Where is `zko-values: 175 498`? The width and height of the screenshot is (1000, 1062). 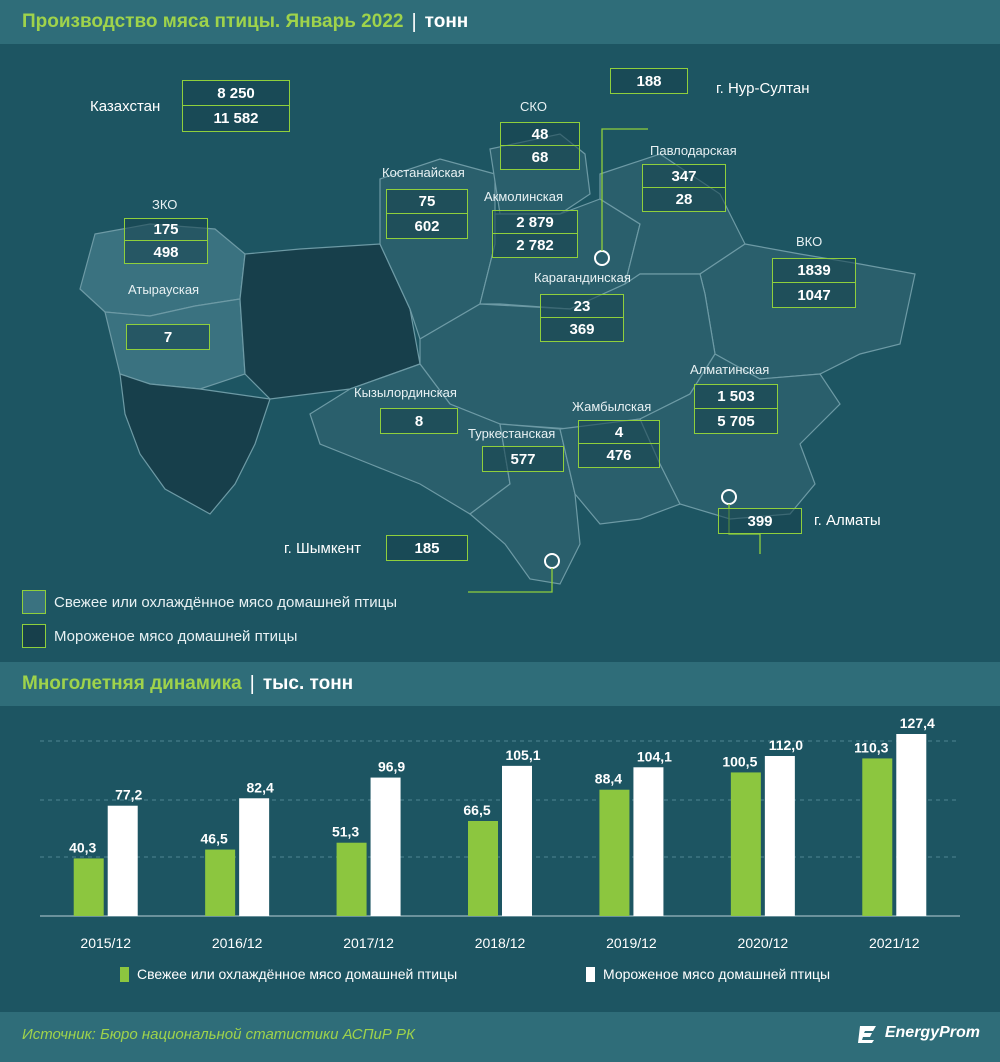
zko-values: 175 498 is located at coordinates (166, 241).